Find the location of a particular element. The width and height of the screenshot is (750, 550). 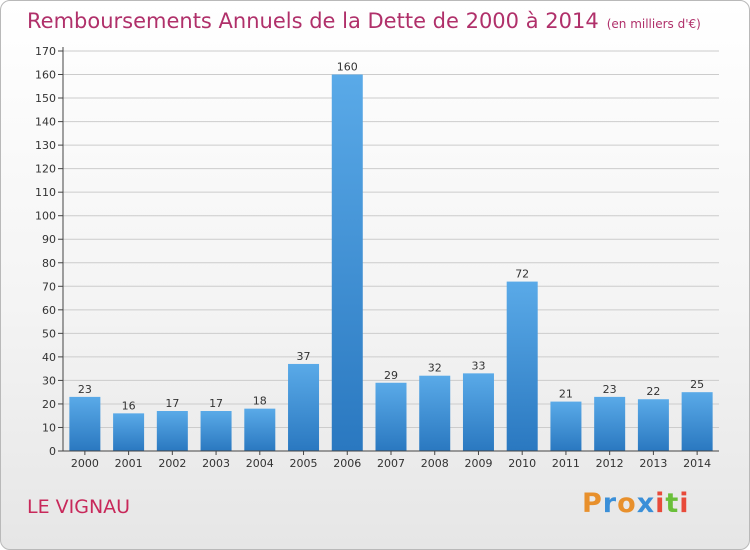

value-label-2008: 32 is located at coordinates (435, 368).